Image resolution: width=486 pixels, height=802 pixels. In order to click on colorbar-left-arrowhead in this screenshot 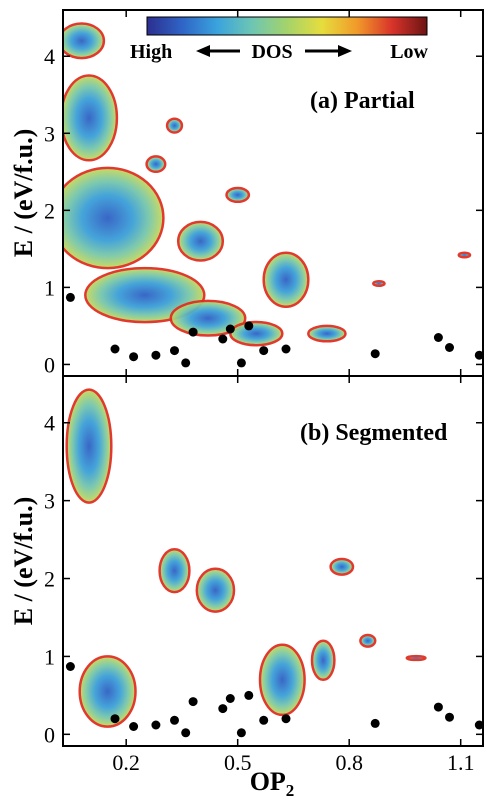, I will do `click(203, 51)`.